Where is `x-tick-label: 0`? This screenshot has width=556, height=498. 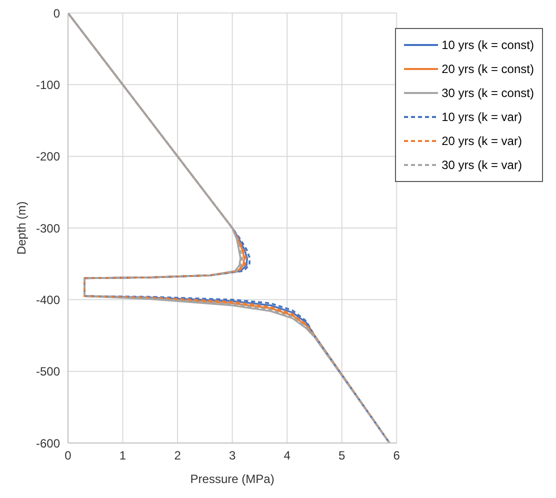
x-tick-label: 0 is located at coordinates (68, 455).